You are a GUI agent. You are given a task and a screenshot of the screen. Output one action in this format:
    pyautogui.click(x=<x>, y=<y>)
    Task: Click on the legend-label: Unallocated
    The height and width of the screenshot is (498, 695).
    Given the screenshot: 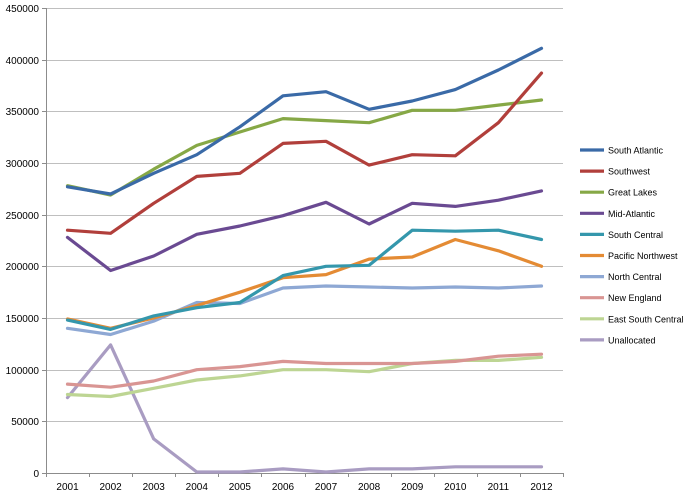 What is the action you would take?
    pyautogui.click(x=632, y=340)
    